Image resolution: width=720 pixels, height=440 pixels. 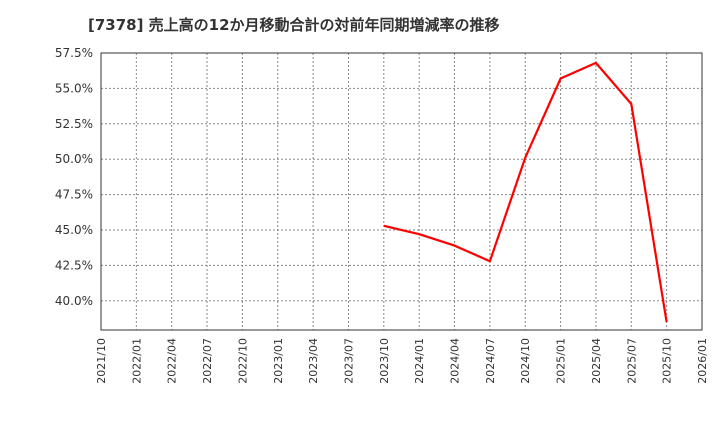 What do you see at coordinates (74, 195) in the screenshot?
I see `y-tick-label: 47.5%` at bounding box center [74, 195].